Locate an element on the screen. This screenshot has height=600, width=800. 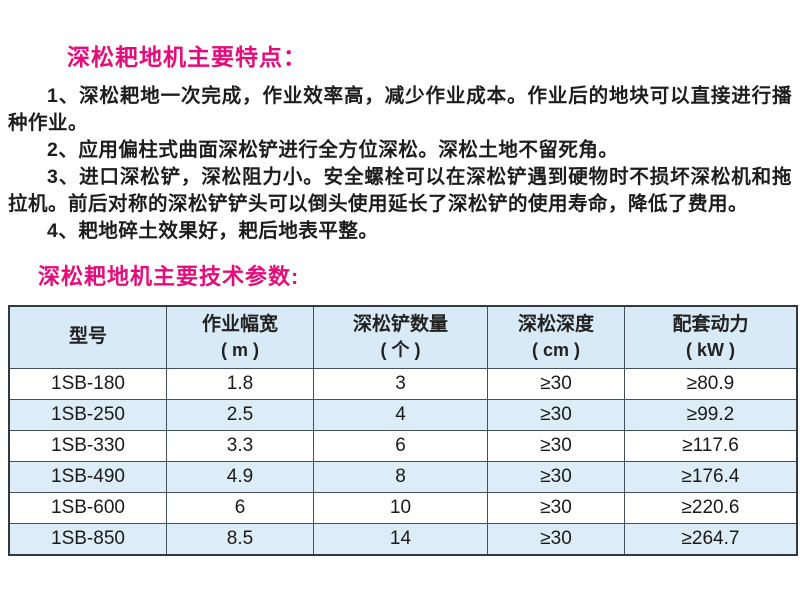
table-row-1sb-850: 1SB-850 8.5 14 ≥30 ≥264.7 is located at coordinates (403, 539).